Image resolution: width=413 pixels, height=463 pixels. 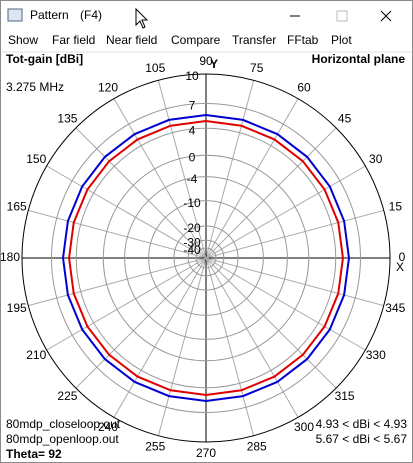 What do you see at coordinates (396, 206) in the screenshot?
I see `angle-tick-label: 15` at bounding box center [396, 206].